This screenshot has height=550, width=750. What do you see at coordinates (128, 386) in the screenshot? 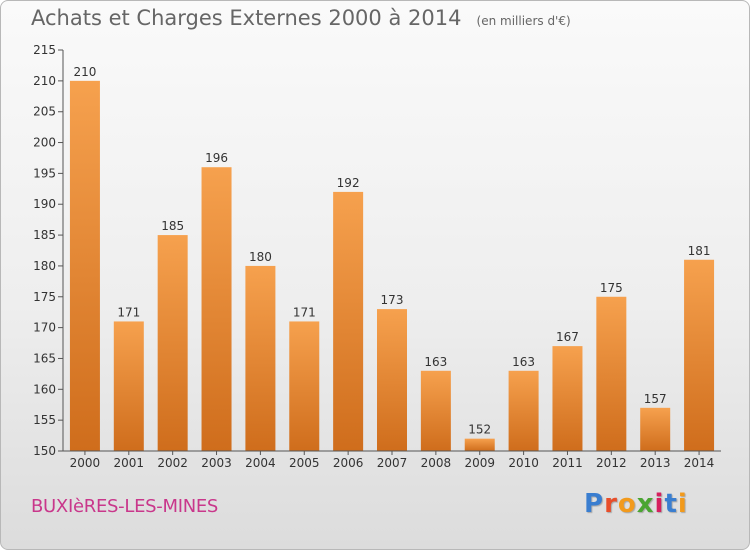
I see `bar-2001` at bounding box center [128, 386].